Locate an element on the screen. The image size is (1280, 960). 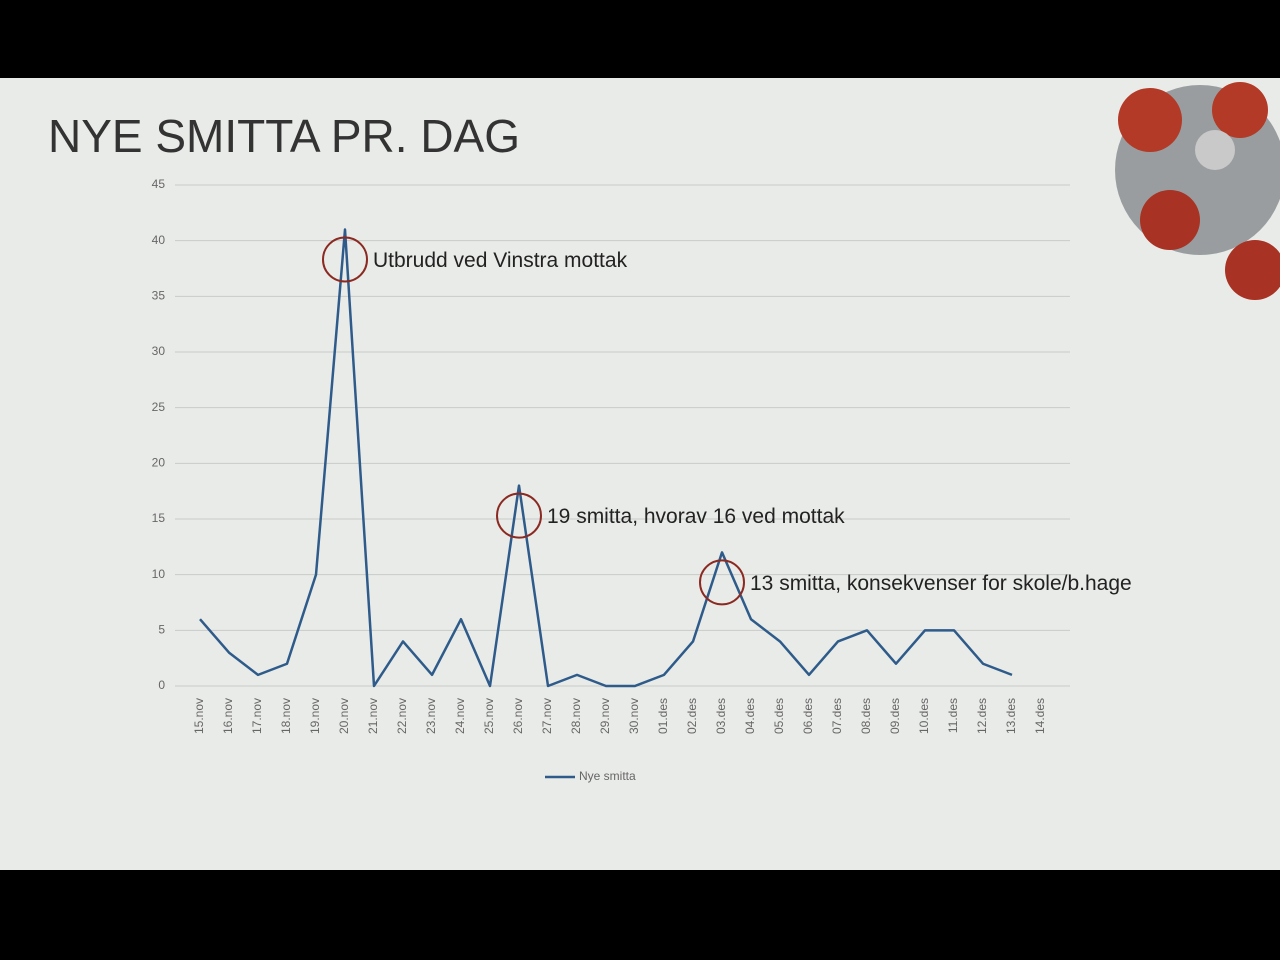
x-tick-label: 08.des is located at coordinates (866, 716).